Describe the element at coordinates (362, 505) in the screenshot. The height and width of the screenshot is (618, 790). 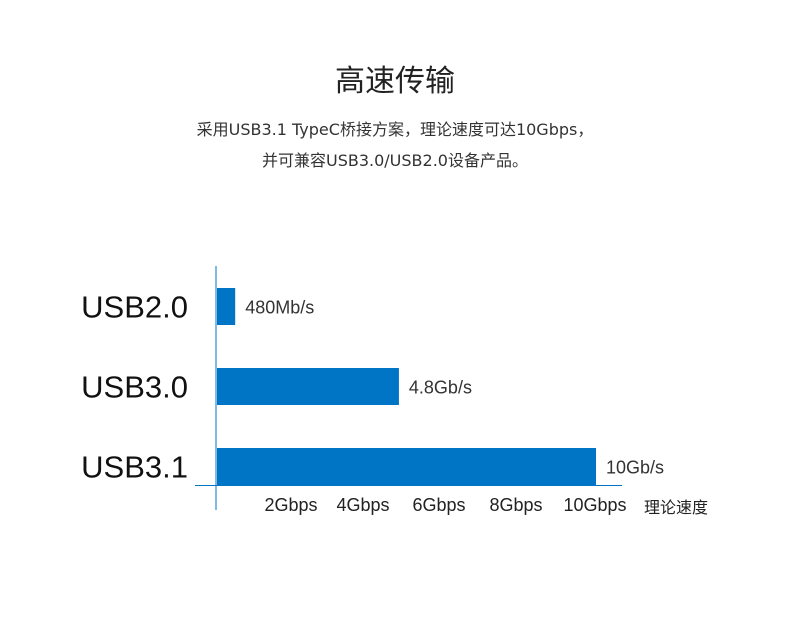
I see `x-tick-label: 4Gbps` at that location.